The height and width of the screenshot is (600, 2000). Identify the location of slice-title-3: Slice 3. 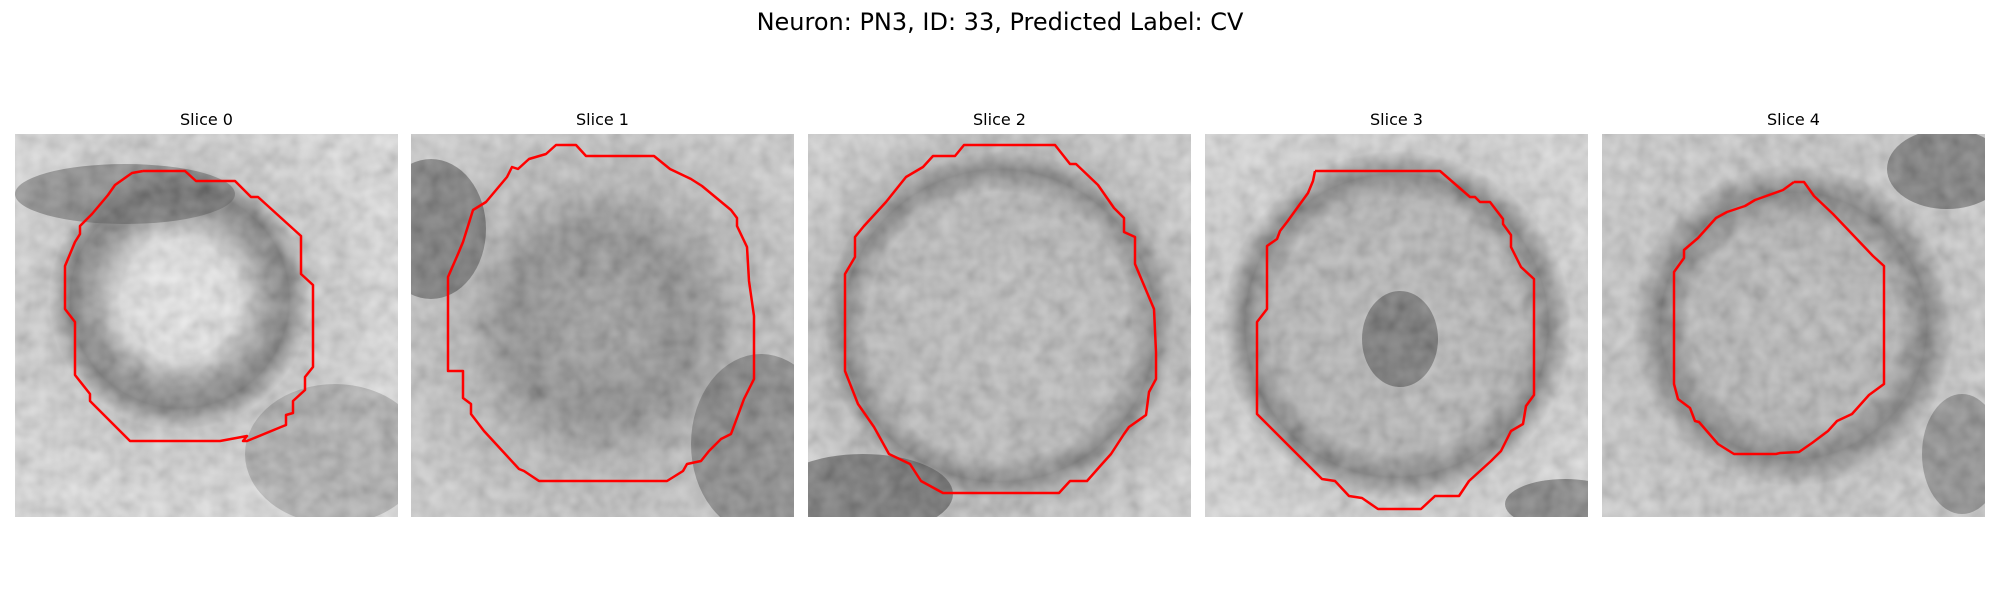
(1396, 119).